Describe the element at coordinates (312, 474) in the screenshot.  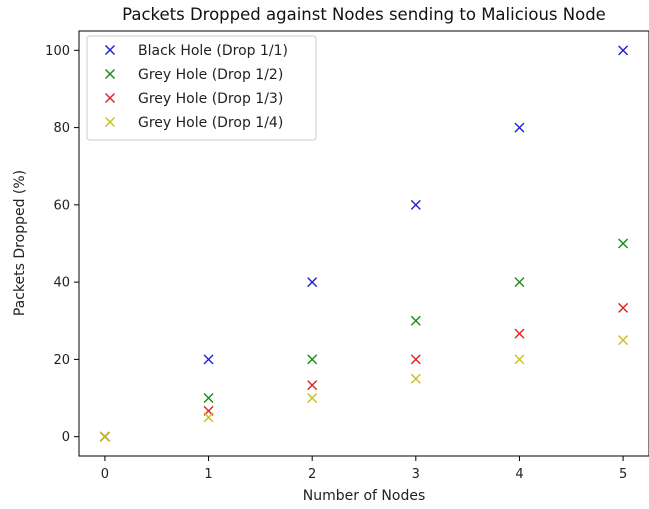
I see `x-tick-label: 2` at that location.